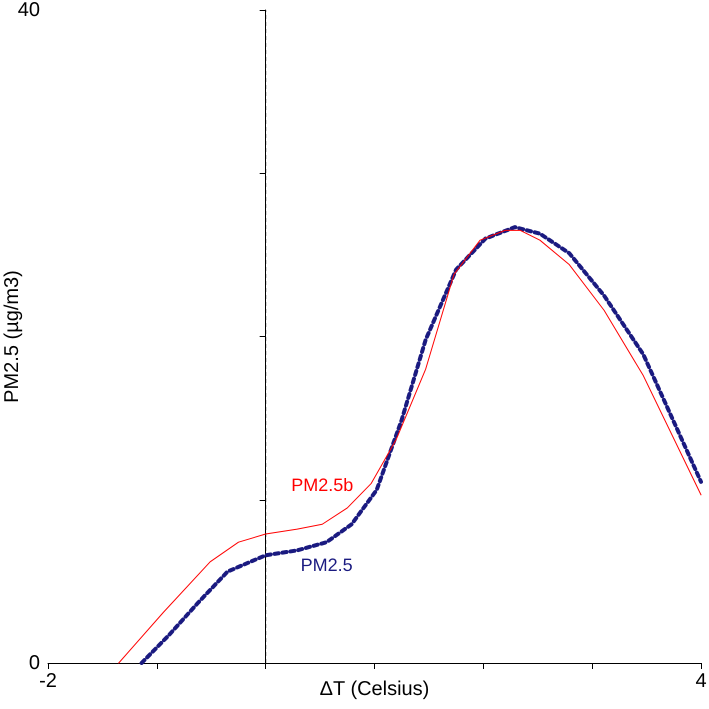 The height and width of the screenshot is (709, 709). Describe the element at coordinates (12, 336) in the screenshot. I see `y-axis-title: PM2.5 (µg/m3)` at that location.